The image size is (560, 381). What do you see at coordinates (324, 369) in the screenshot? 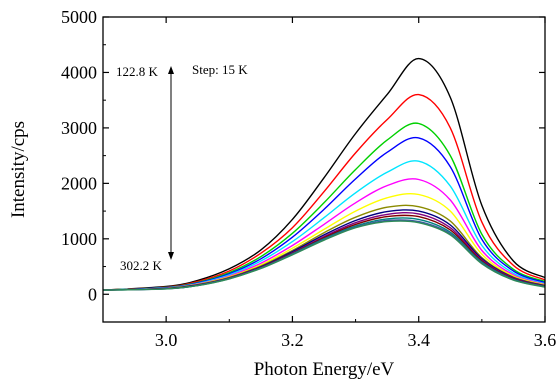
I see `x-axis-title: Photon Energy/eV` at bounding box center [324, 369].